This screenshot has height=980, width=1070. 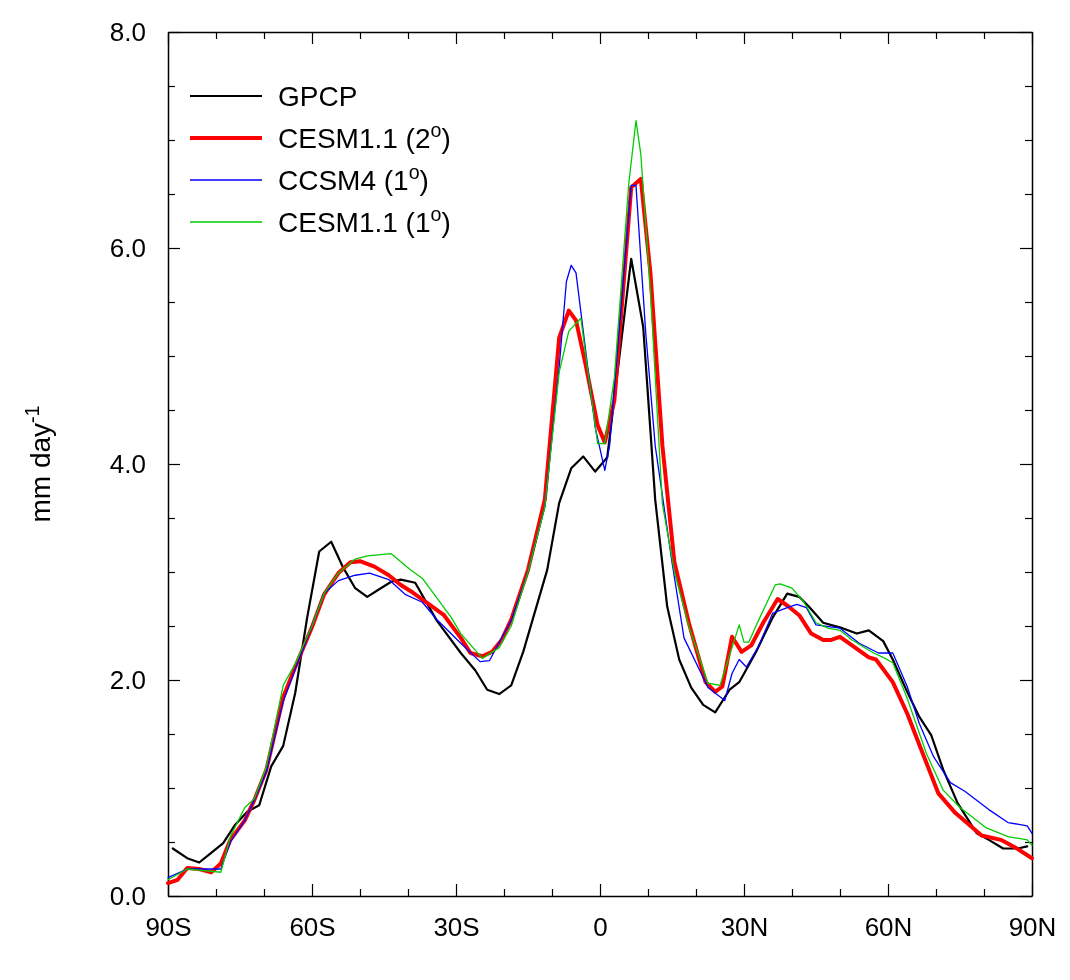 I want to click on x-tick-label: 90S, so click(x=168, y=927).